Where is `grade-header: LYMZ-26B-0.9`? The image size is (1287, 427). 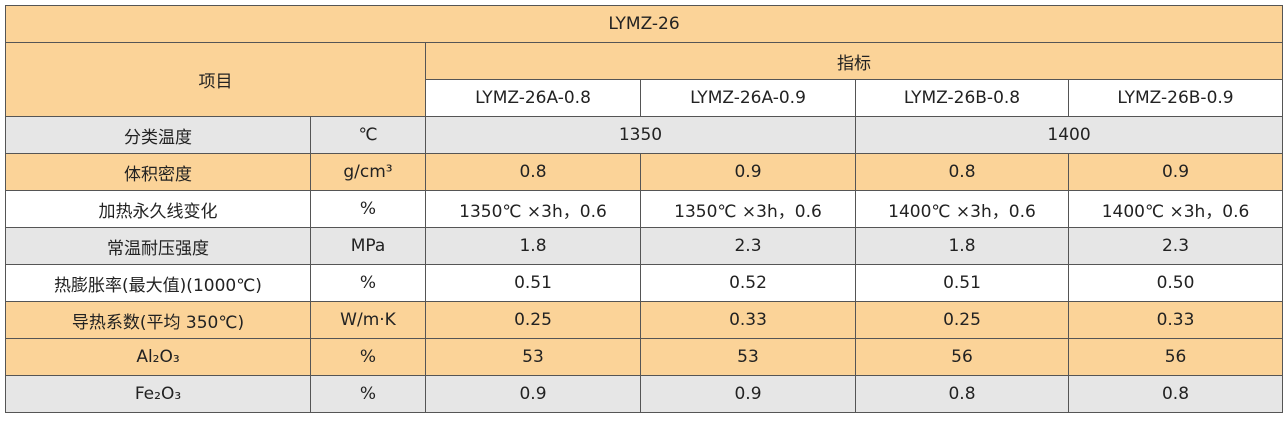
grade-header: LYMZ-26B-0.9 is located at coordinates (1175, 98).